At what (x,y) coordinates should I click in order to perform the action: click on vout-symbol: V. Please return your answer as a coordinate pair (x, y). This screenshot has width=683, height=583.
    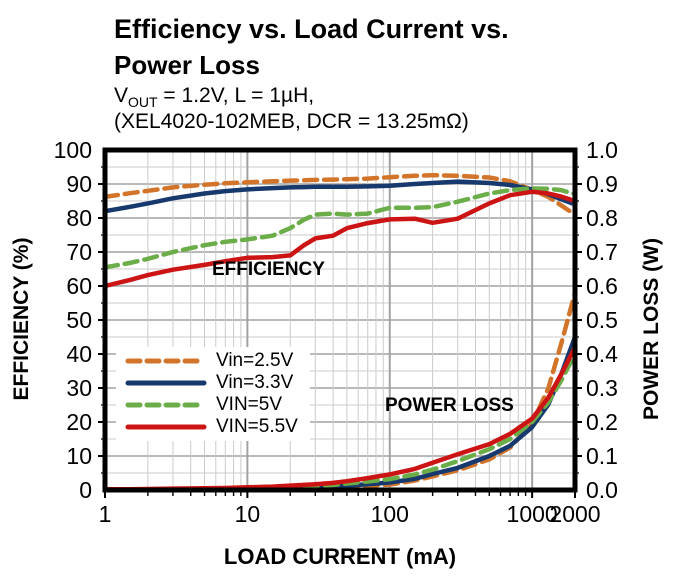
    Looking at the image, I should click on (121, 95).